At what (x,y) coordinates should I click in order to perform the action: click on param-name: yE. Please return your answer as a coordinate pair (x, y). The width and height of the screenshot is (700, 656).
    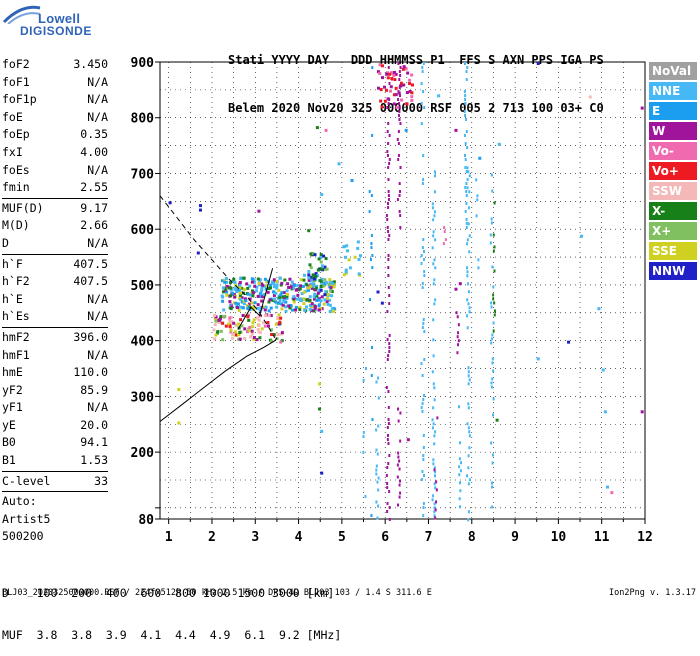
    Looking at the image, I should click on (9, 424).